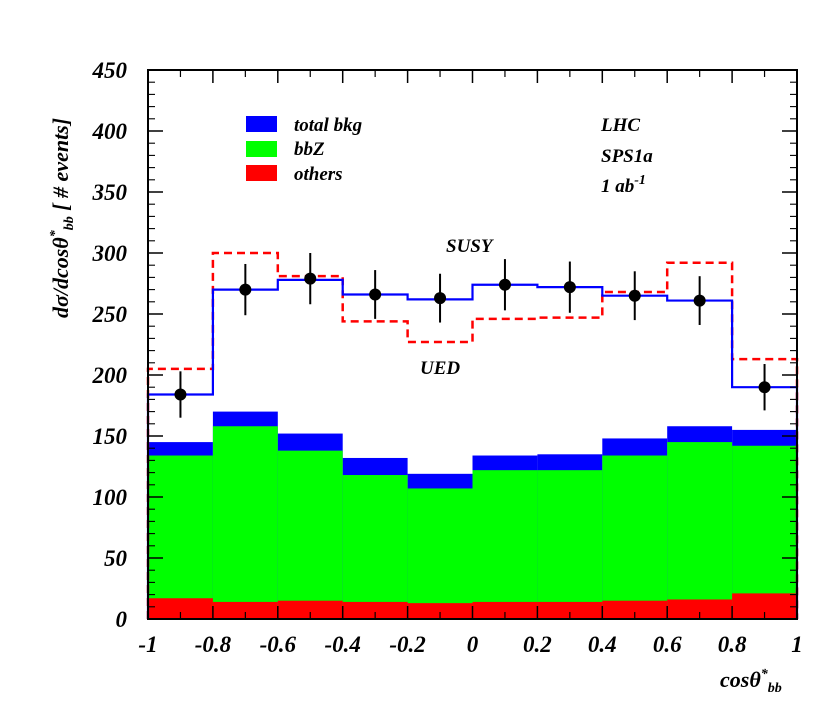  I want to click on legend-label-bbz: bbZ, so click(309, 149).